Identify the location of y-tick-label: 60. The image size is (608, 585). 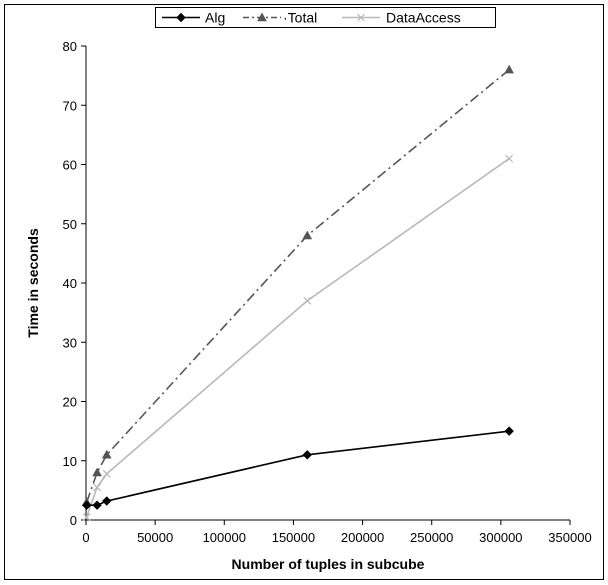
(70, 165).